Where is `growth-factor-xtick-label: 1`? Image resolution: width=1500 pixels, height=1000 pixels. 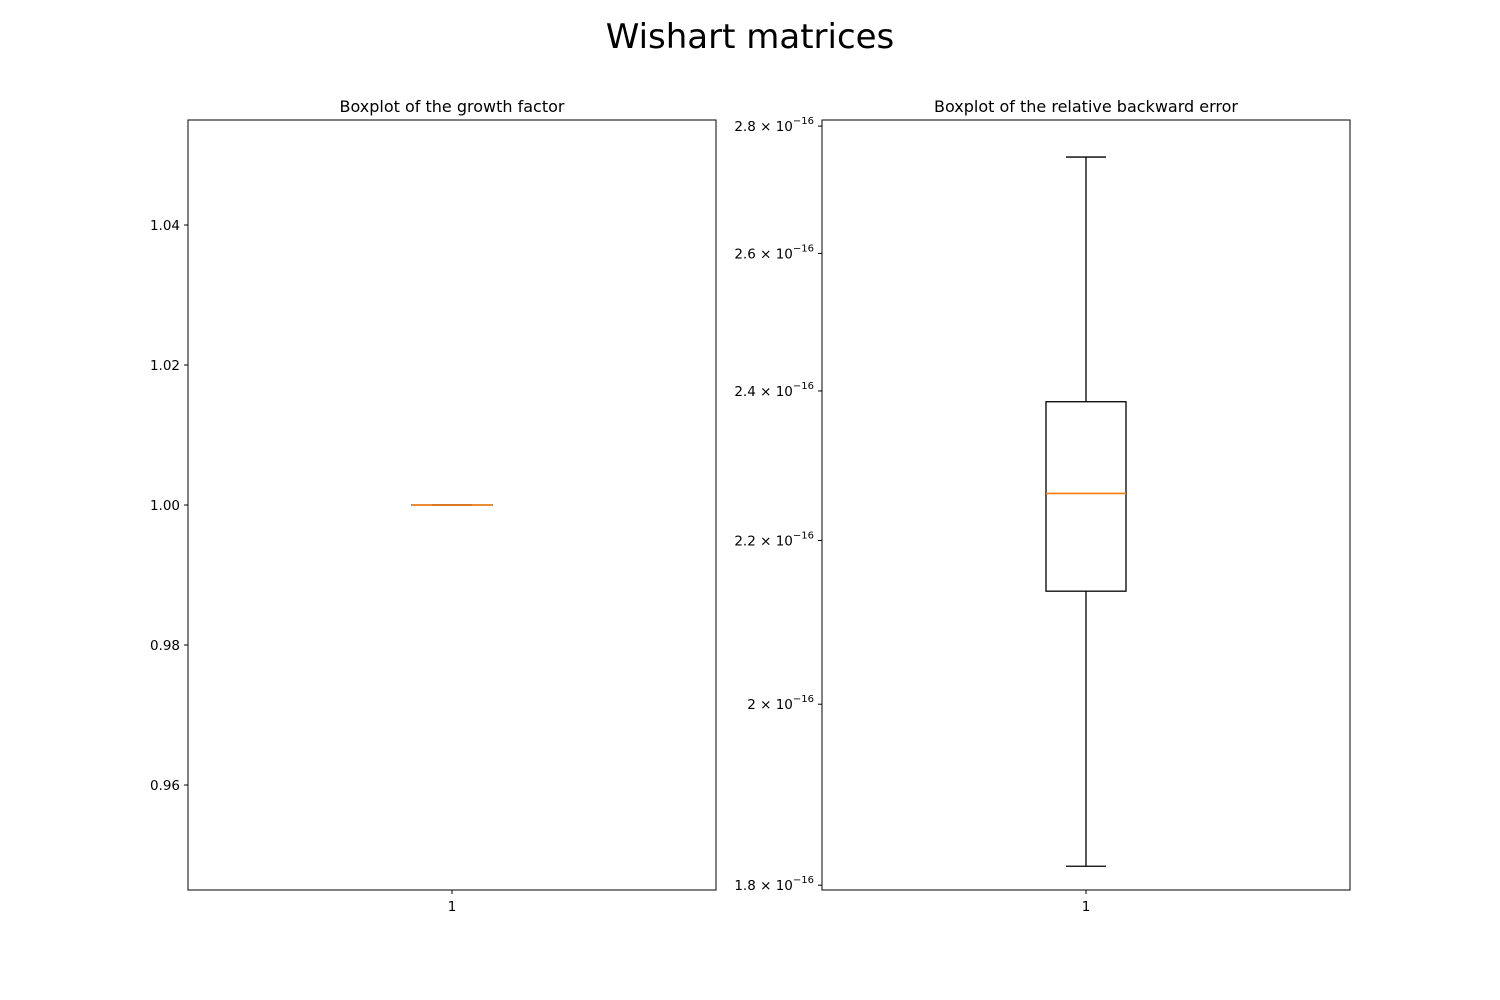
growth-factor-xtick-label: 1 is located at coordinates (452, 907).